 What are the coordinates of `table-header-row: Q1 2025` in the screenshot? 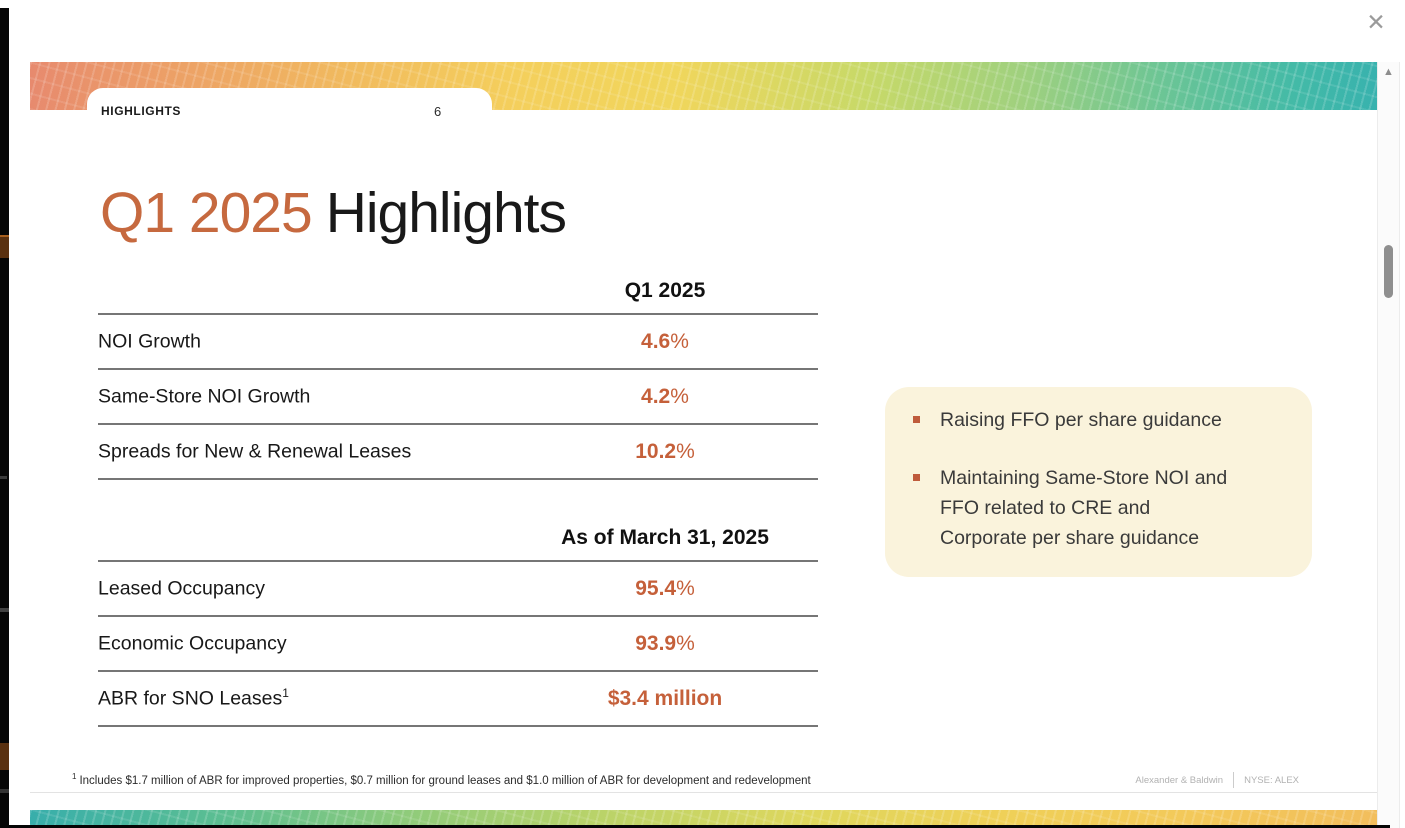 It's located at (458, 291).